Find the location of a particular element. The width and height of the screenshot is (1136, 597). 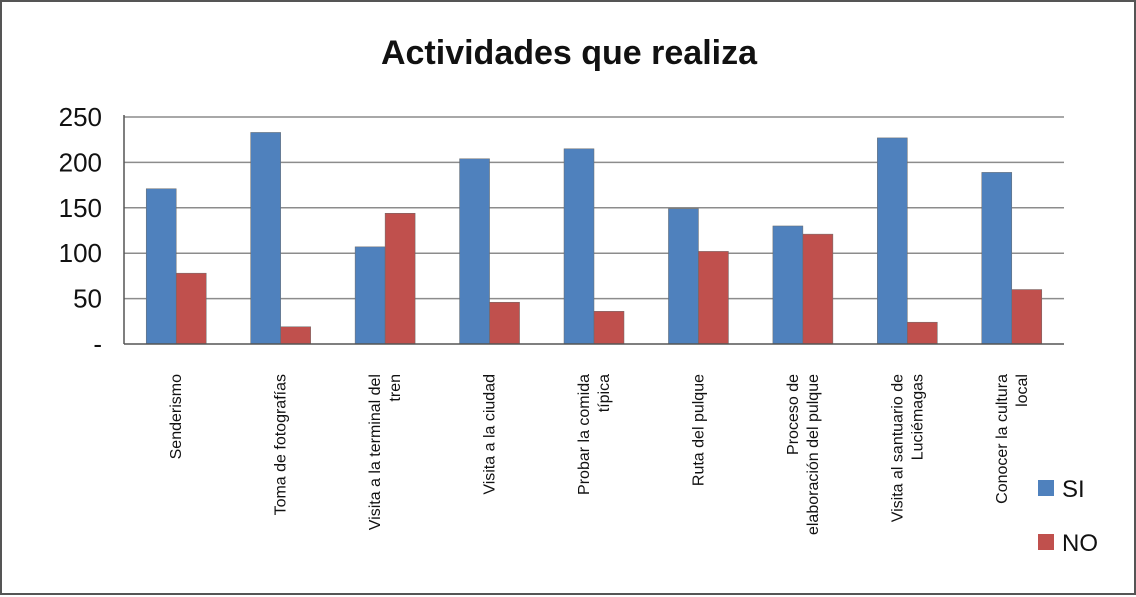

legend-label-no: NO is located at coordinates (1080, 543).